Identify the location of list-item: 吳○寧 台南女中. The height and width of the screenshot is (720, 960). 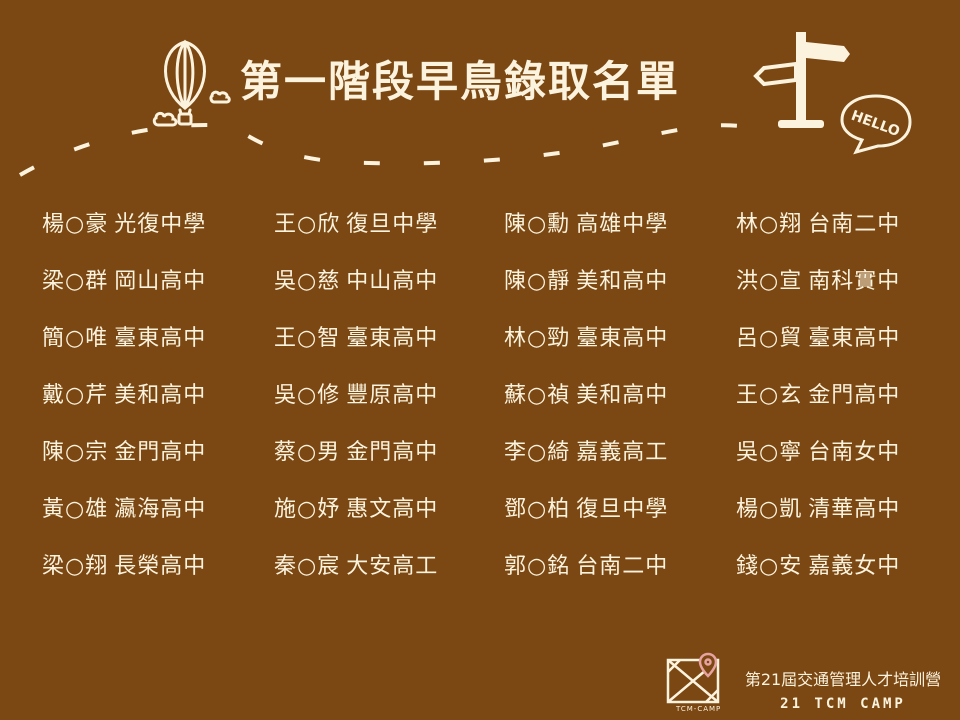
(818, 453).